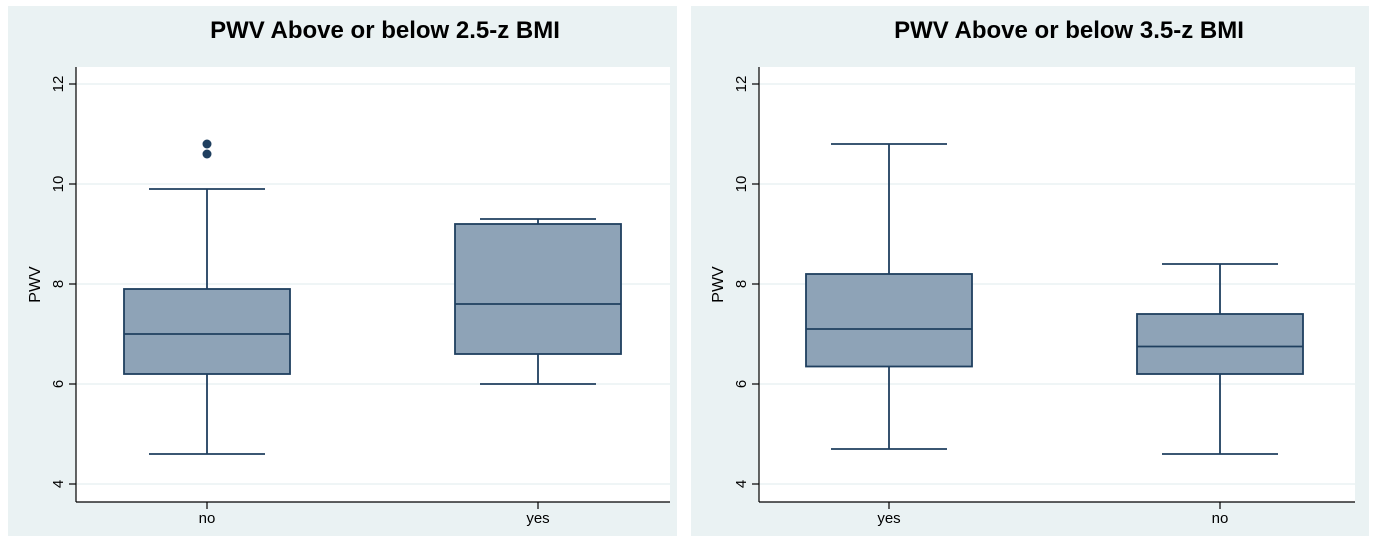 Image resolution: width=1375 pixels, height=541 pixels. I want to click on chart-title: PWV Above or below 2.5-z BMI, so click(385, 30).